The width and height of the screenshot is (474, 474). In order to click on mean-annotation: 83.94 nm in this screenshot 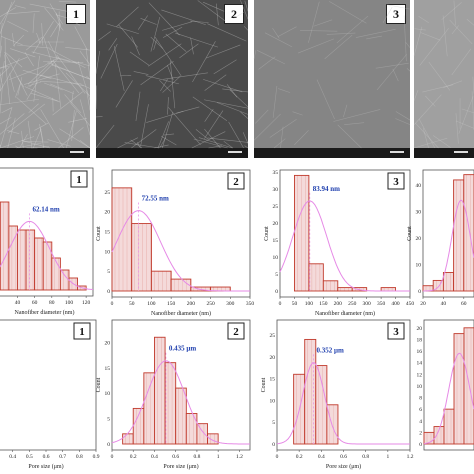, I will do `click(326, 189)`.